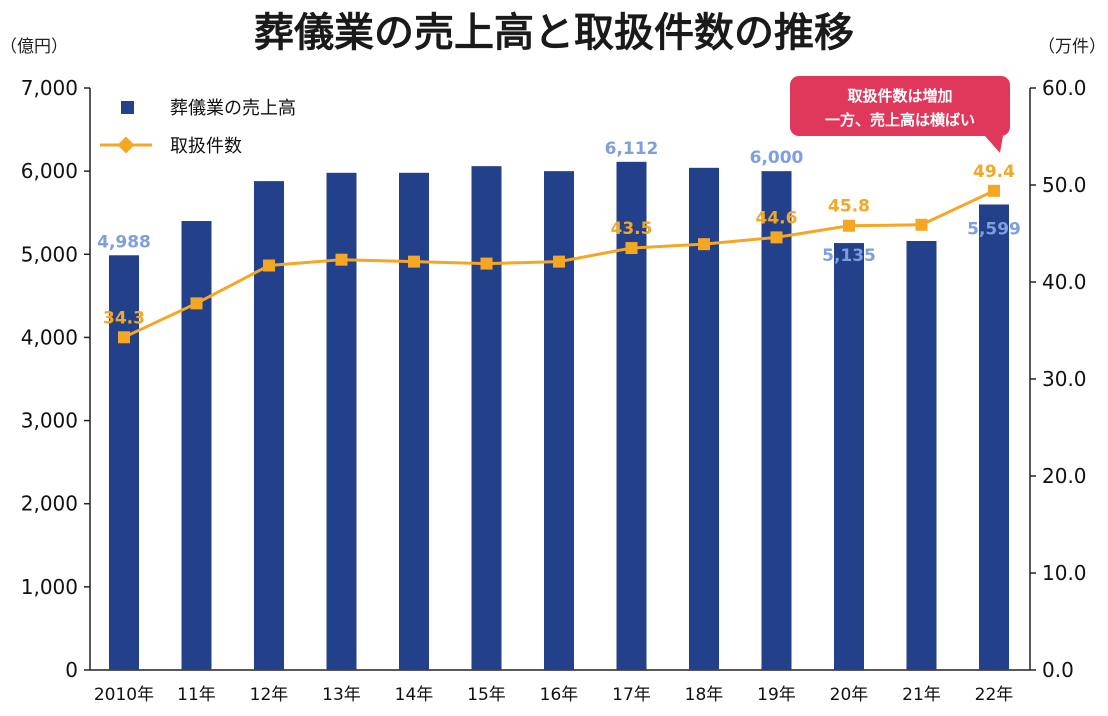 The width and height of the screenshot is (1108, 716). What do you see at coordinates (341, 695) in the screenshot?
I see `x-tick-label: 13年` at bounding box center [341, 695].